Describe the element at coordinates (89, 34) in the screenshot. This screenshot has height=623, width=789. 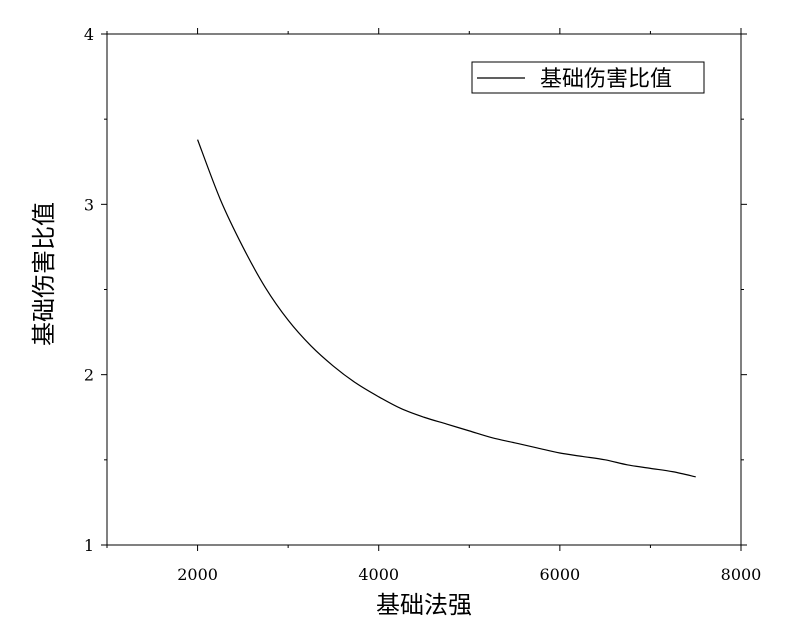
I see `y-tick-label: 4` at that location.